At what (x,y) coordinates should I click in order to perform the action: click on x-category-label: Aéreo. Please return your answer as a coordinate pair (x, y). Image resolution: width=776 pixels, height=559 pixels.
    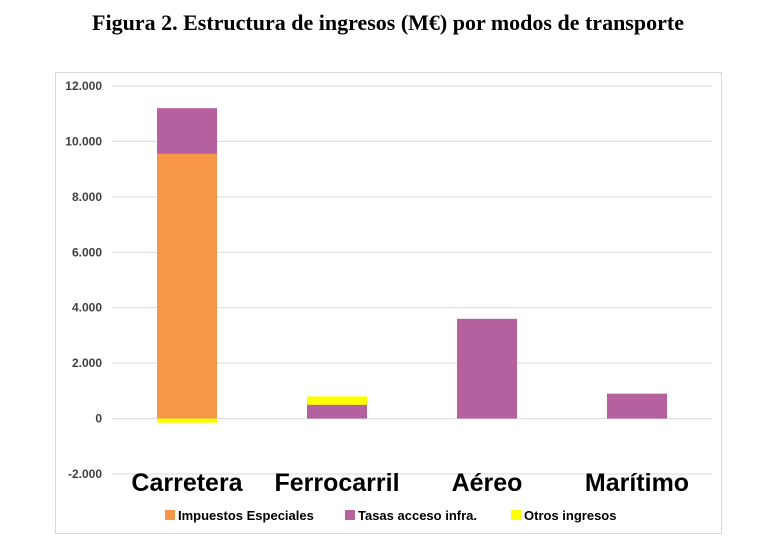
    Looking at the image, I should click on (487, 483).